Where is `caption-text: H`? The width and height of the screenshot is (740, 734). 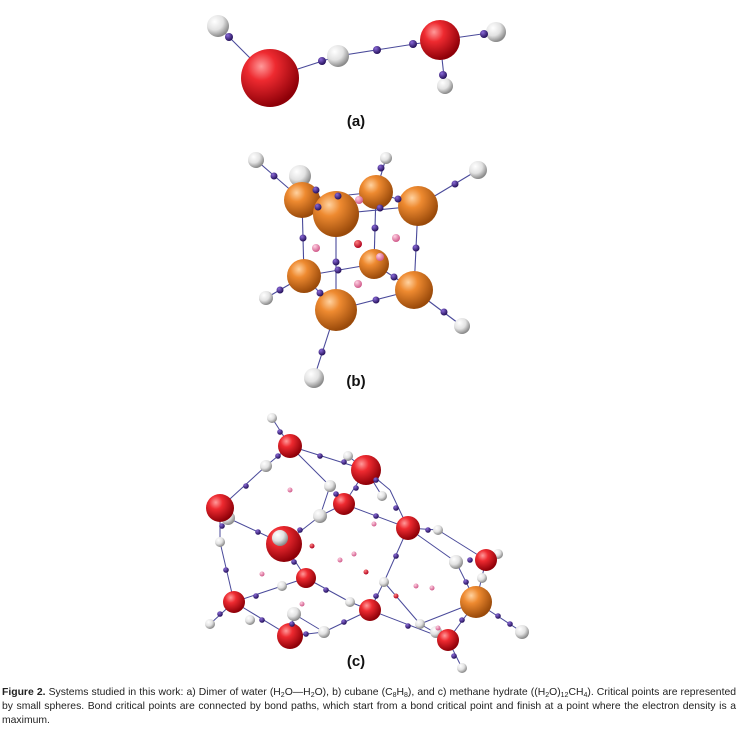 caption-text: H is located at coordinates (400, 692).